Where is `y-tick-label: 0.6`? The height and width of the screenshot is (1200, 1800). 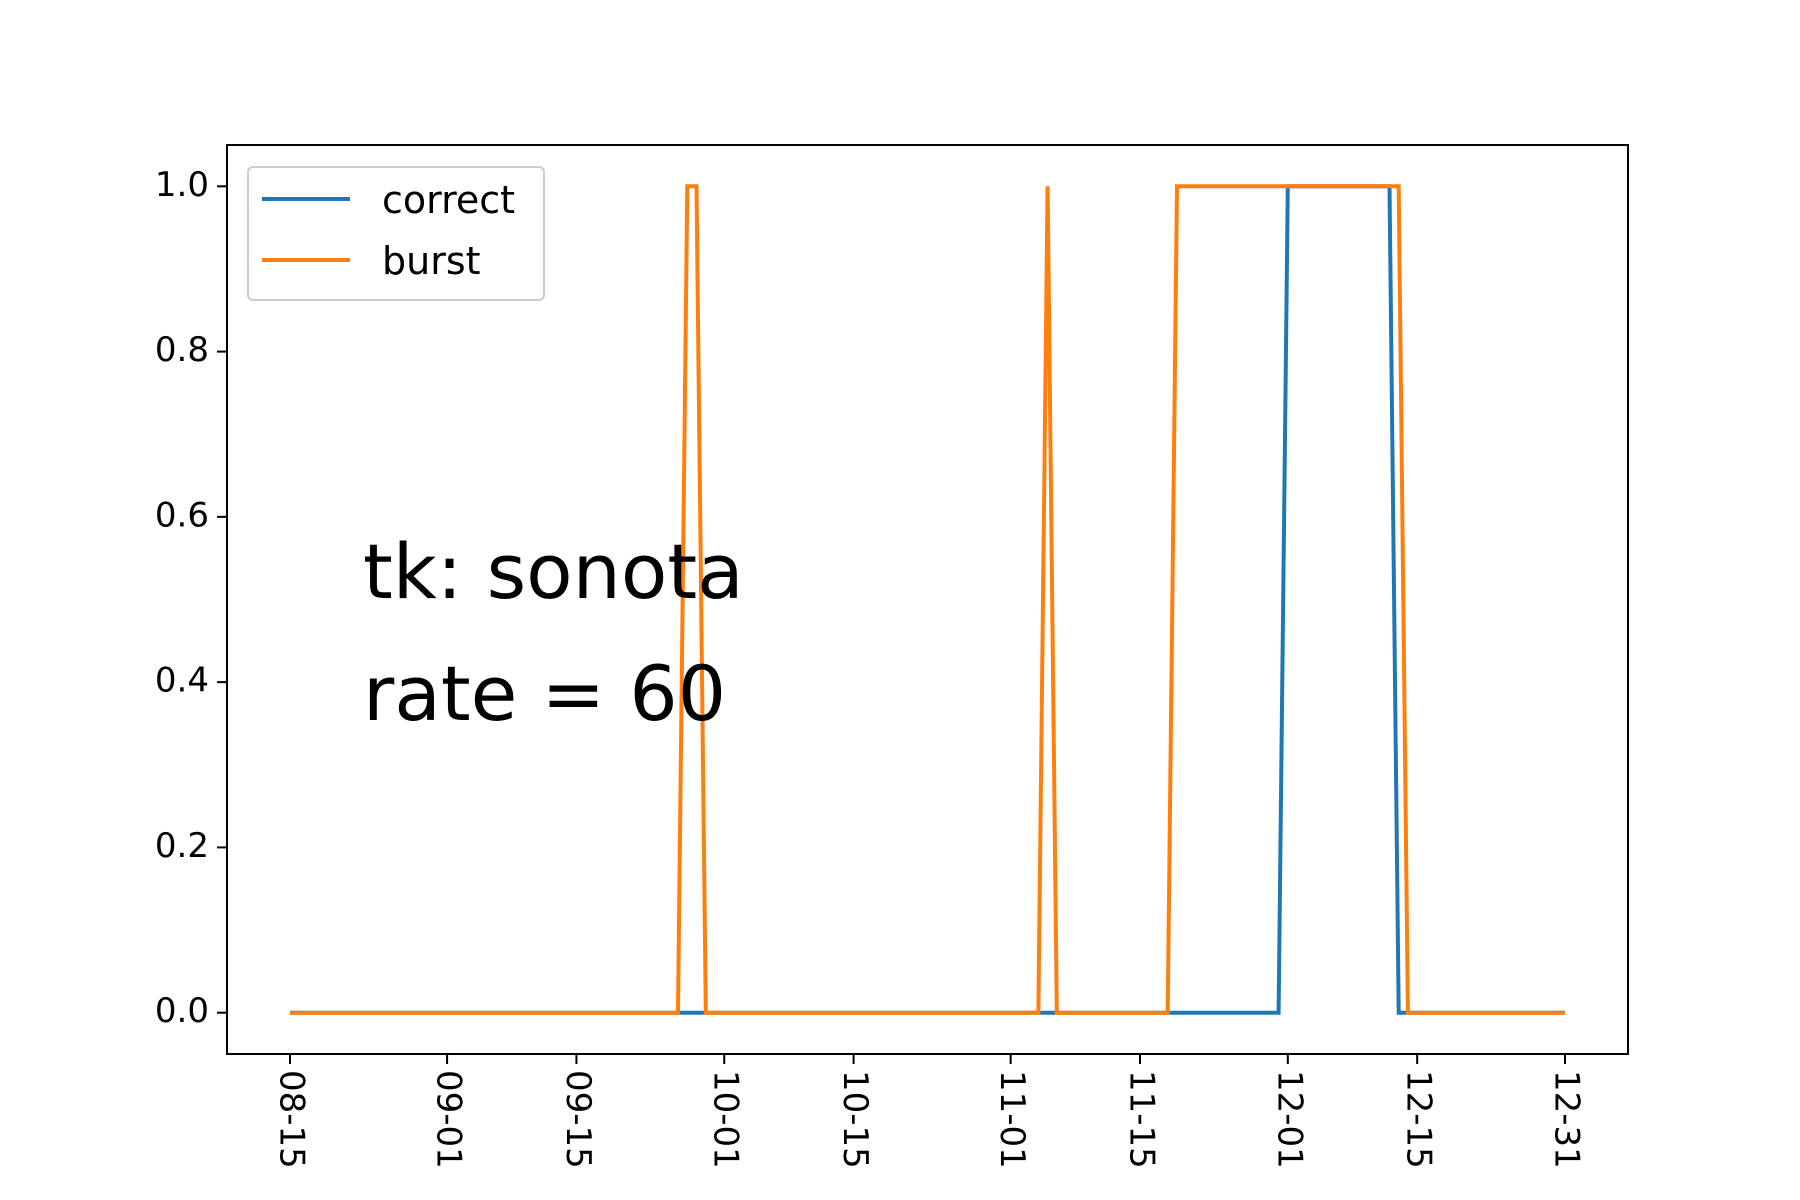
y-tick-label: 0.6 is located at coordinates (182, 515).